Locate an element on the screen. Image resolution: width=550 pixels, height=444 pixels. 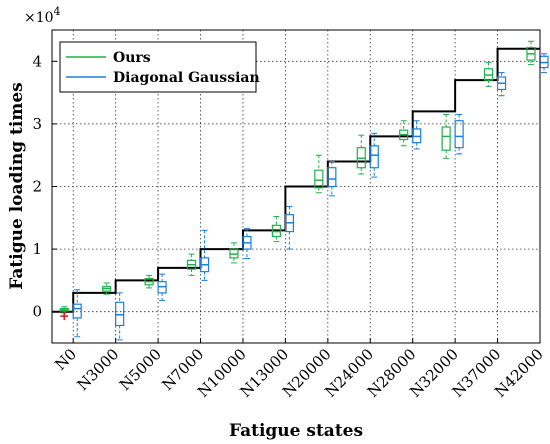
x-tick-label: N0 is located at coordinates (65, 359).